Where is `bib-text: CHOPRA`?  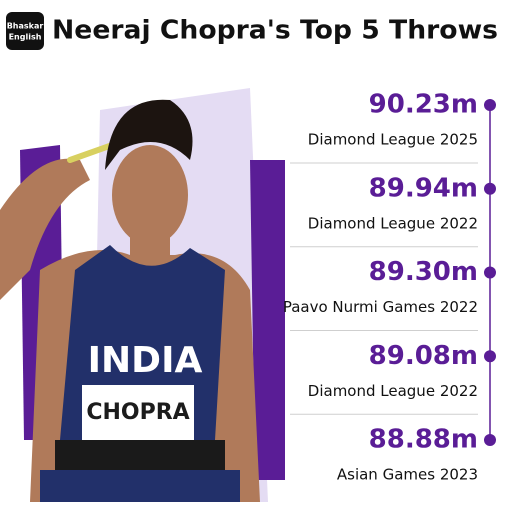 bib-text: CHOPRA is located at coordinates (137, 412).